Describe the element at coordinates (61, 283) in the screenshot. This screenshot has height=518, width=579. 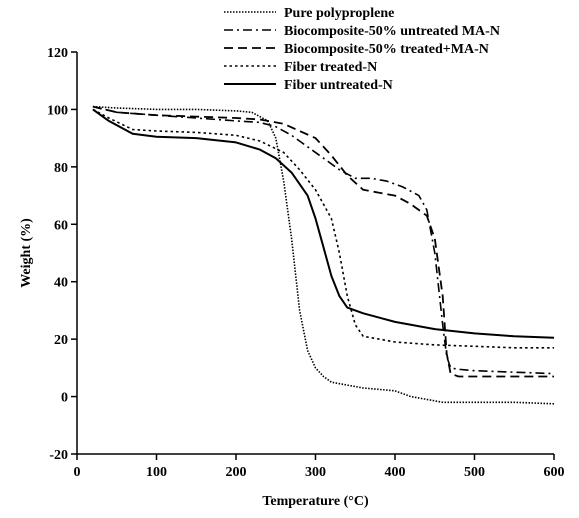
I see `y-tick-label: 40` at that location.